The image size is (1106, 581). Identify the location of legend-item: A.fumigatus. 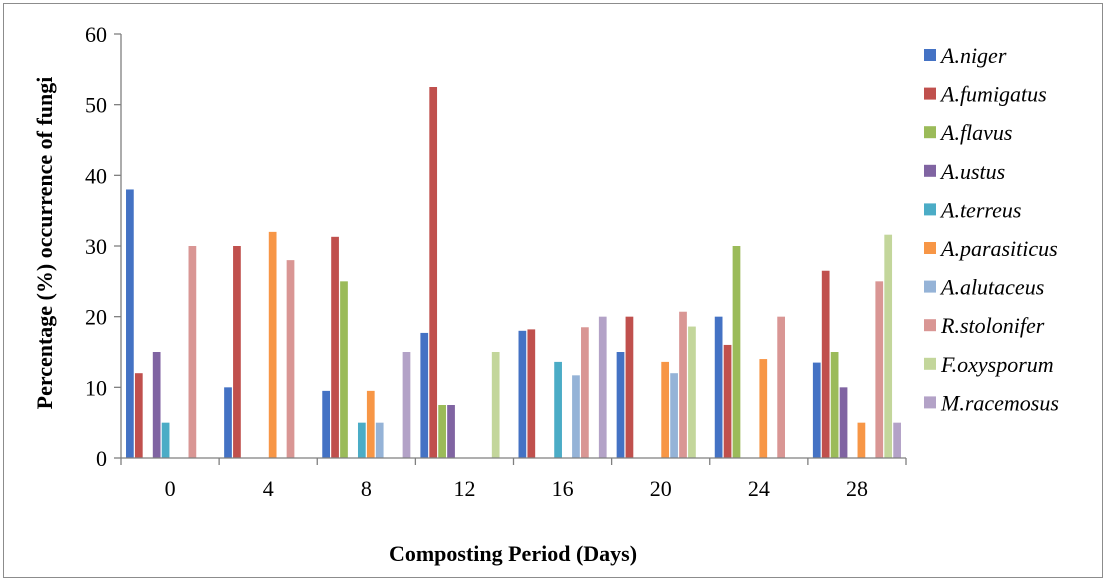
(985, 94).